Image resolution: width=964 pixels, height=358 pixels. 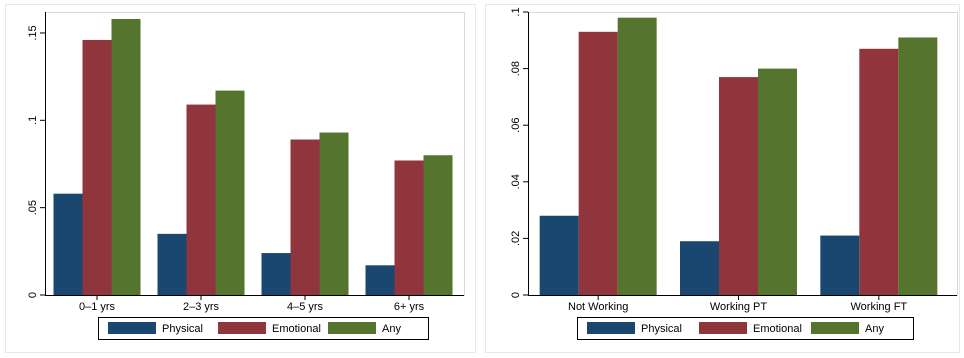 I want to click on y-tick-label: .02, so click(x=516, y=238).